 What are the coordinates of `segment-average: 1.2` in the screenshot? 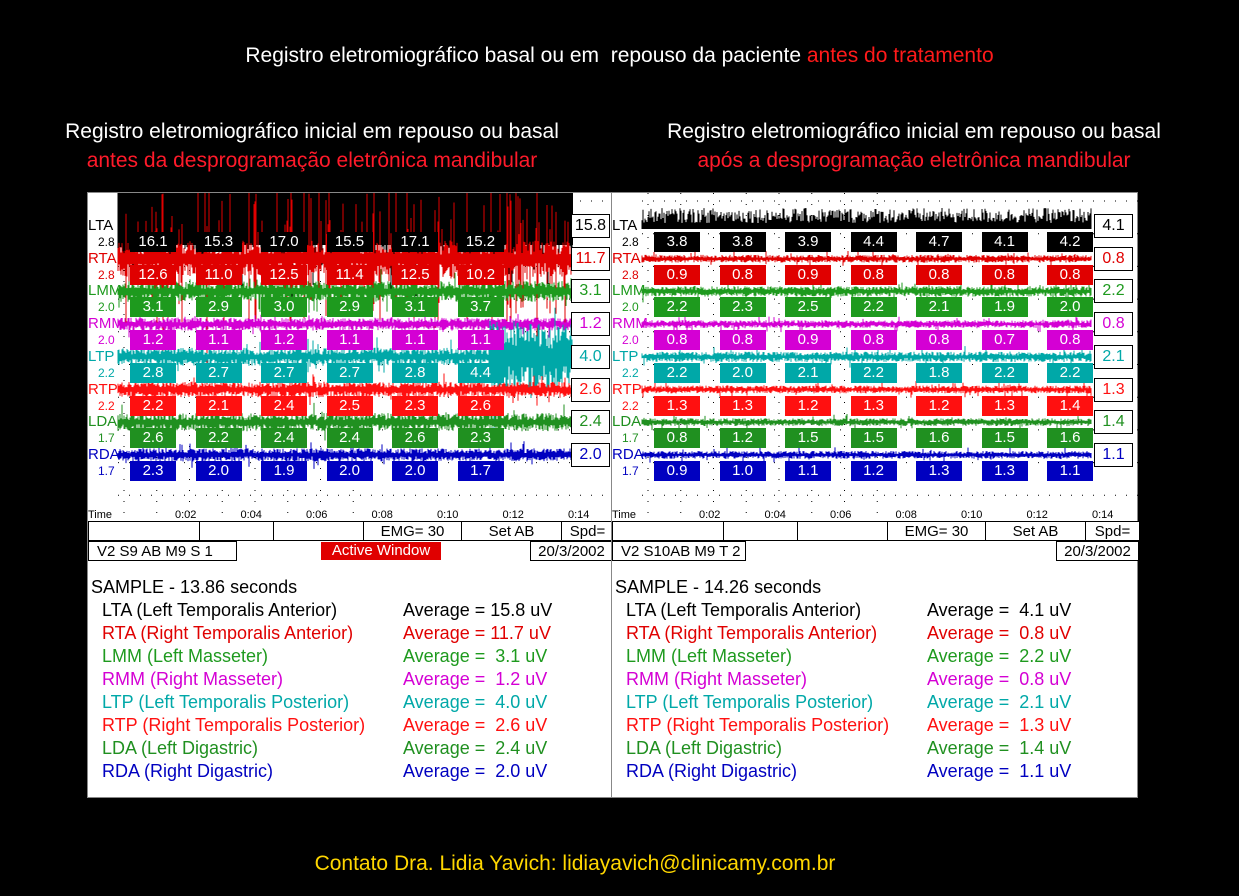 It's located at (939, 405).